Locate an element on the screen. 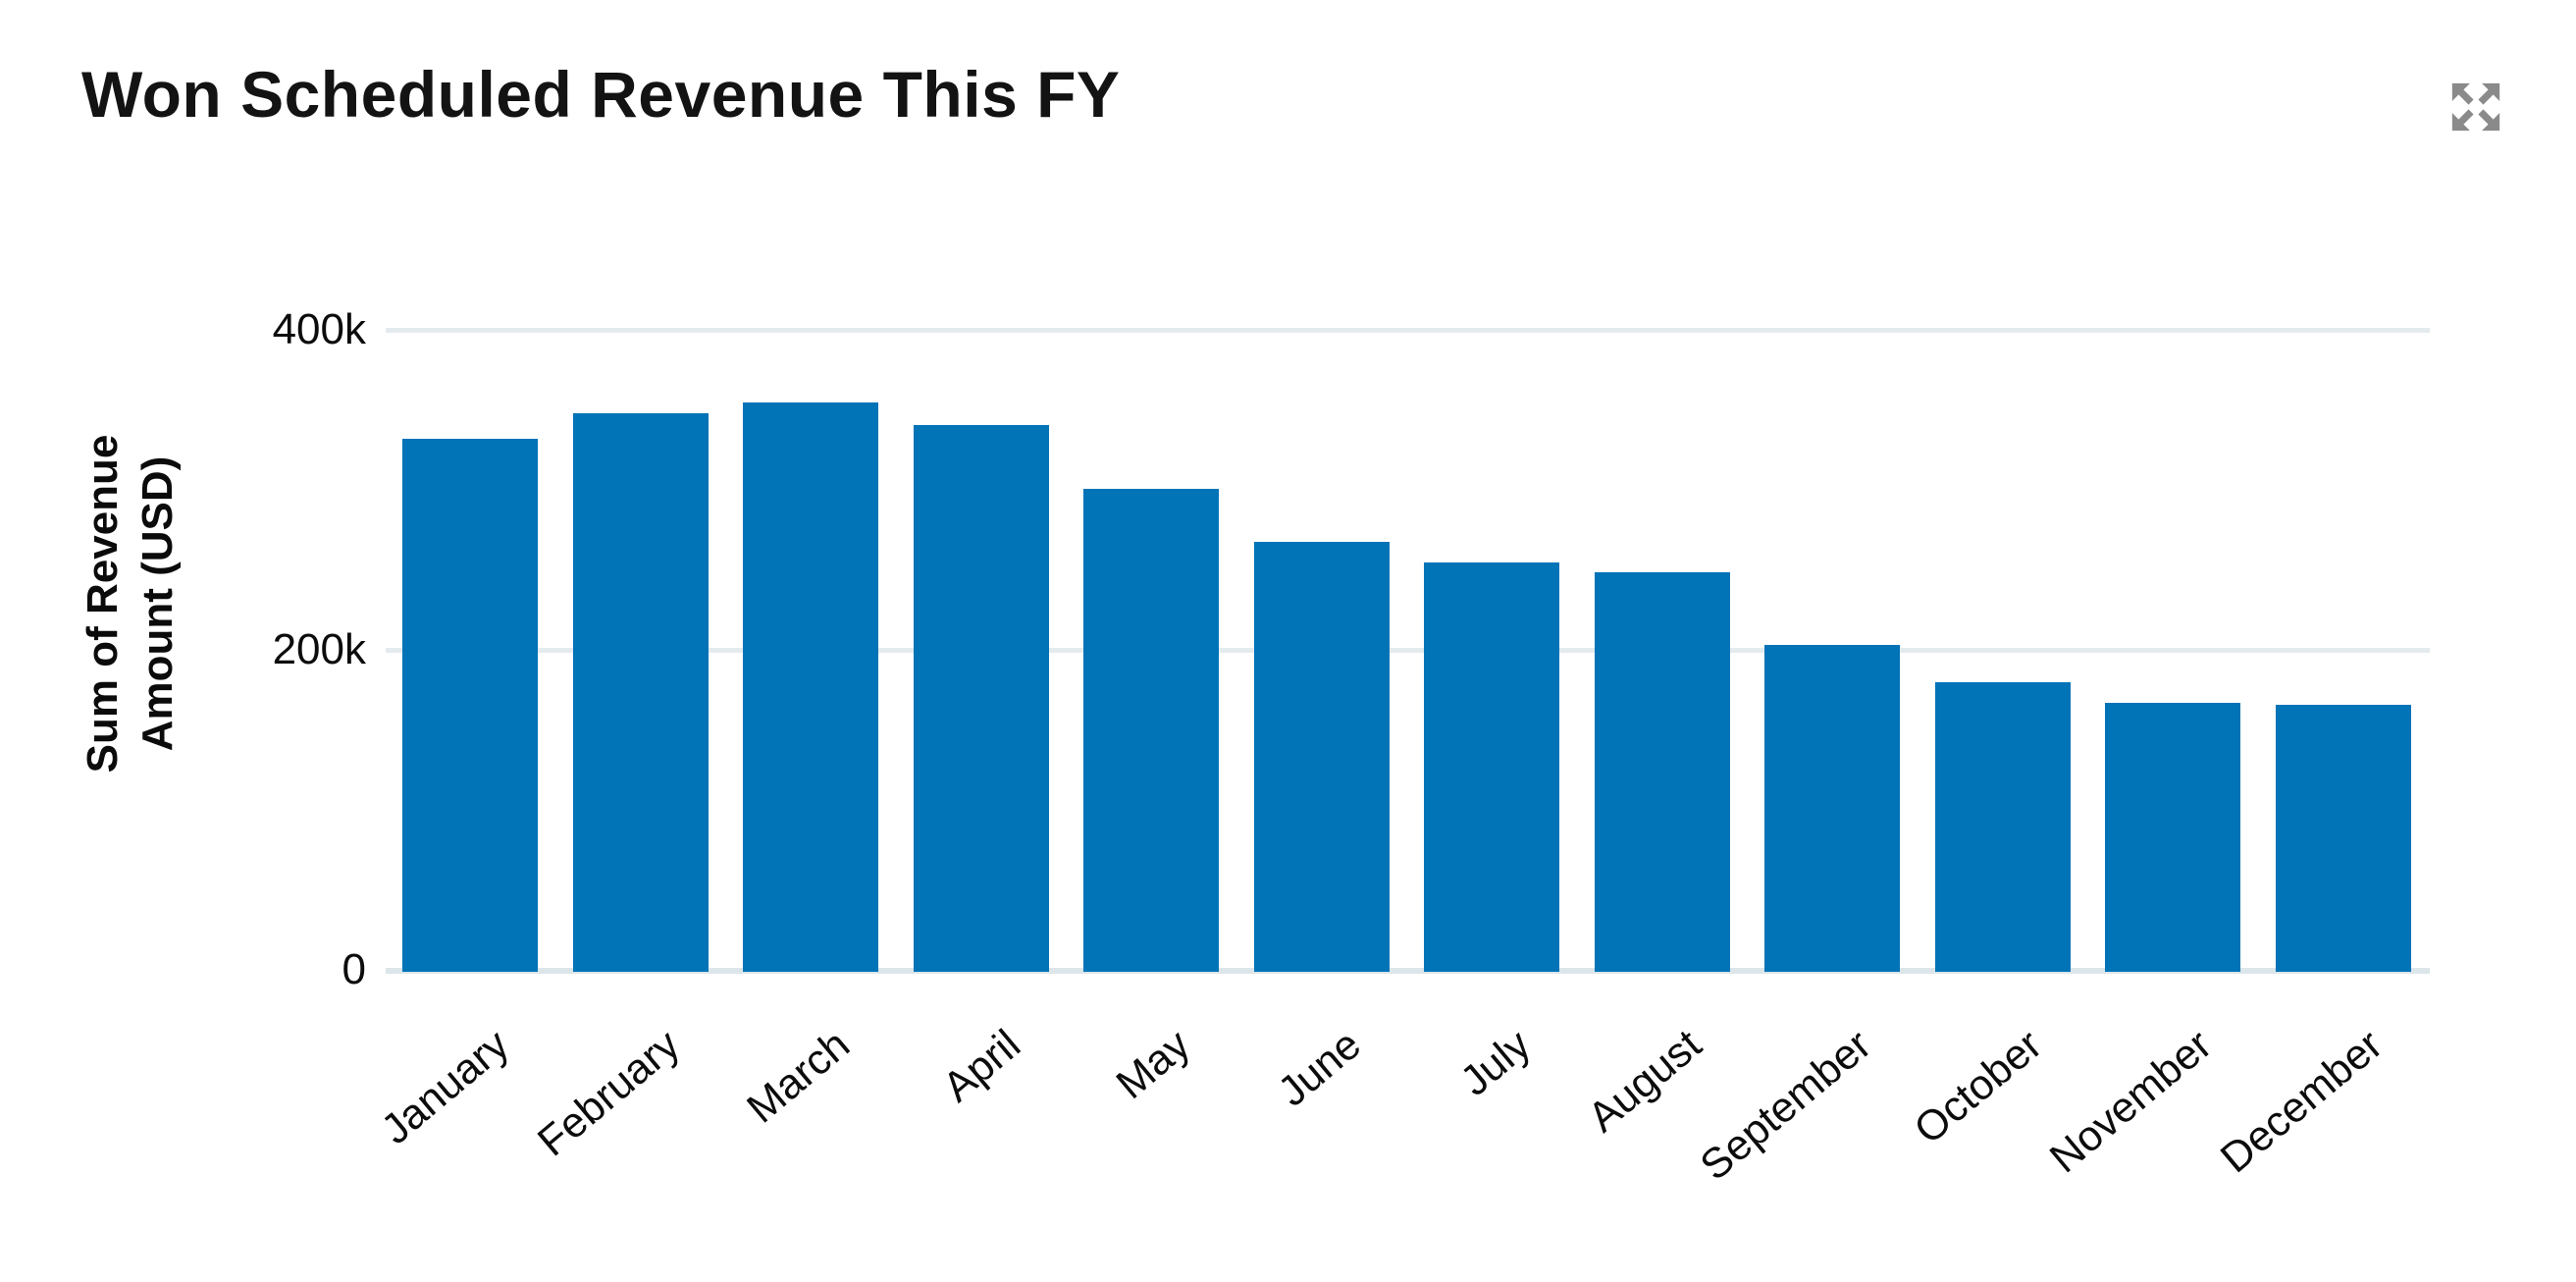 The image size is (2576, 1282). expand-arrows-icon is located at coordinates (2475, 107).